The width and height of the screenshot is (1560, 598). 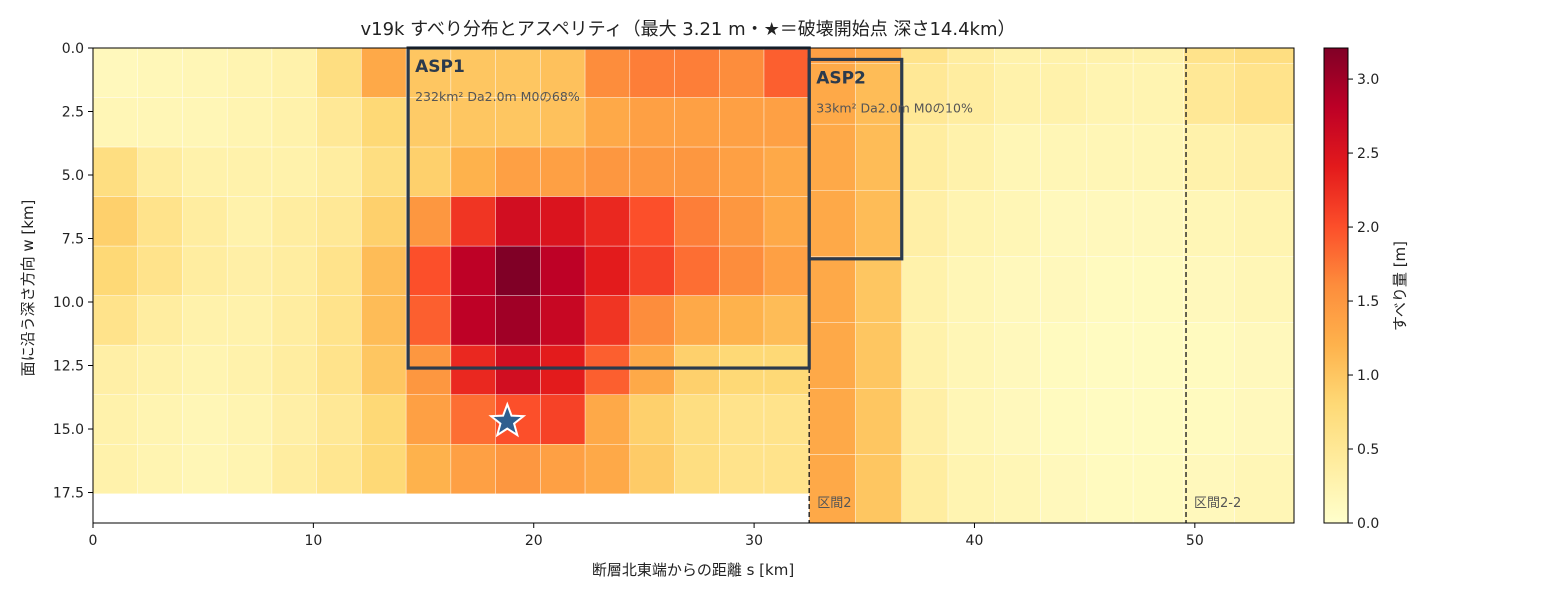 What do you see at coordinates (1368, 302) in the screenshot?
I see `colorbar-tick-label: 1.5` at bounding box center [1368, 302].